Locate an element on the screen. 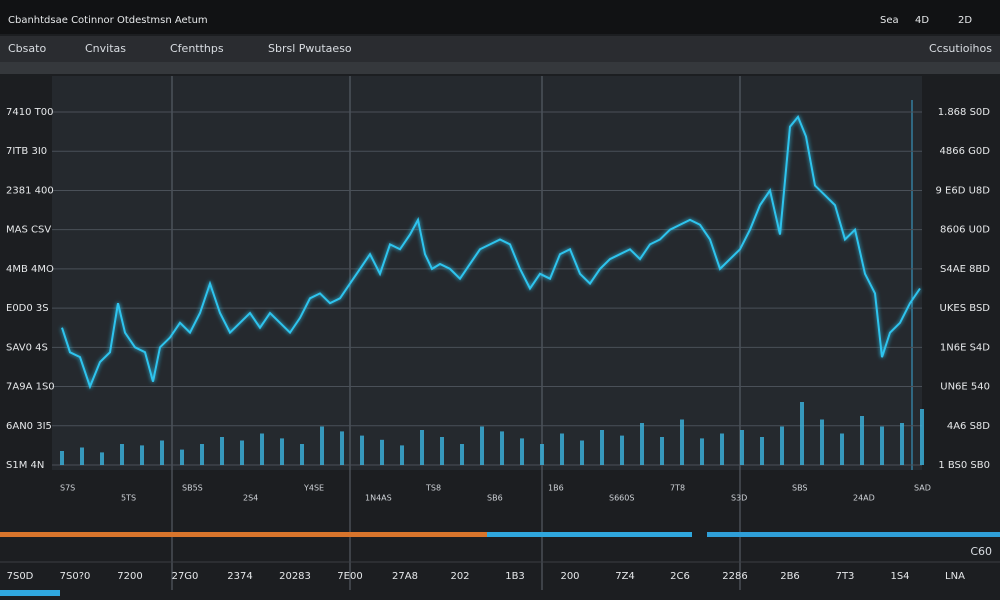 This screenshot has width=1000, height=600. timeline-right-label: C60 is located at coordinates (981, 551).